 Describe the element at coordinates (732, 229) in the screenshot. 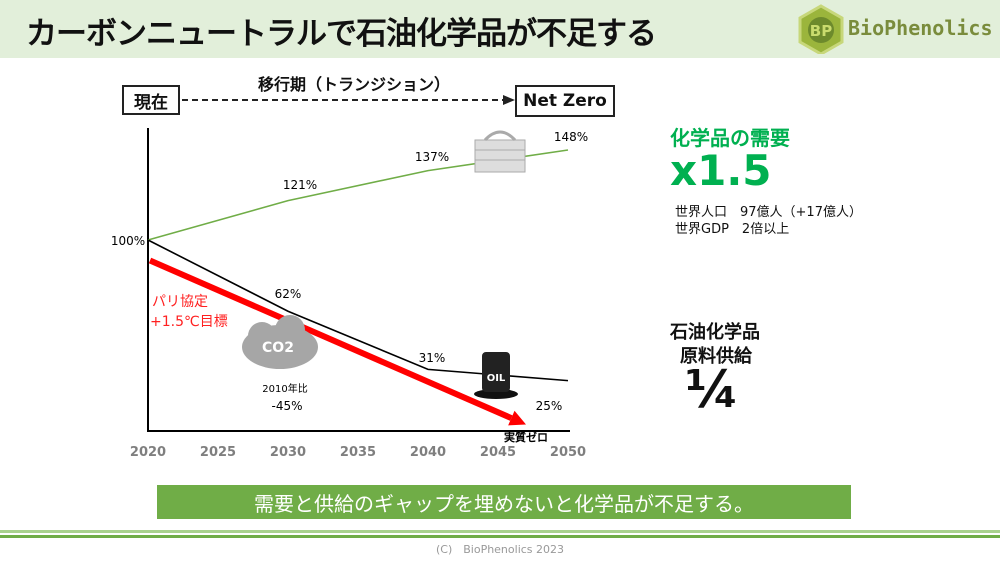

I see `demand-gdp: 世界GDP 2倍以上` at that location.